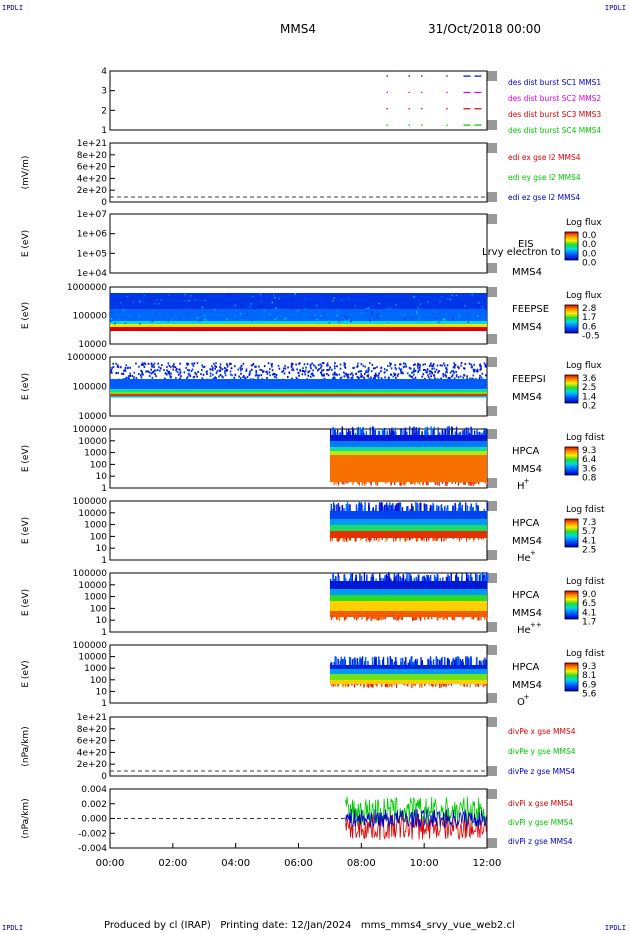 This screenshot has width=630, height=934. I want to click on panel-7-ytick-label: 100, so click(98, 537).